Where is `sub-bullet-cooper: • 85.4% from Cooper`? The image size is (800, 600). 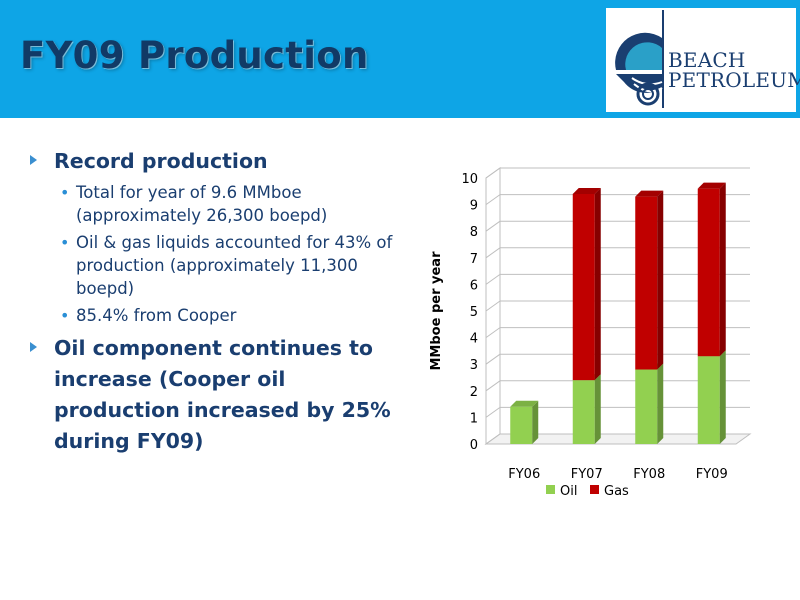 sub-bullet-cooper: • 85.4% from Cooper is located at coordinates (148, 315).